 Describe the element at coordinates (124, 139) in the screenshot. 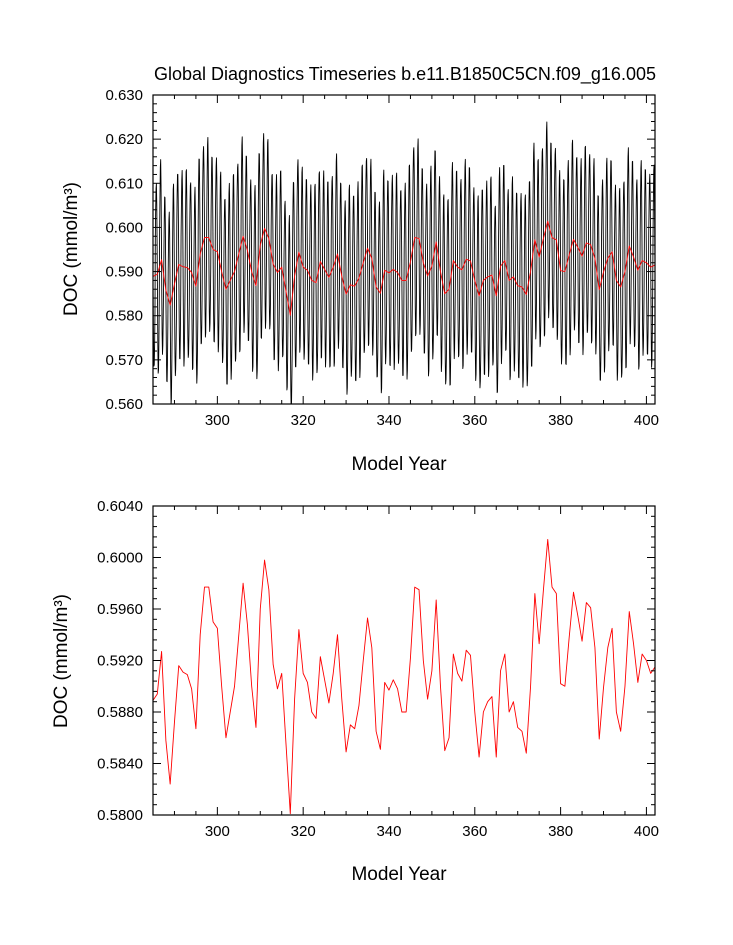

I see `y-tick-label: 0.620` at that location.